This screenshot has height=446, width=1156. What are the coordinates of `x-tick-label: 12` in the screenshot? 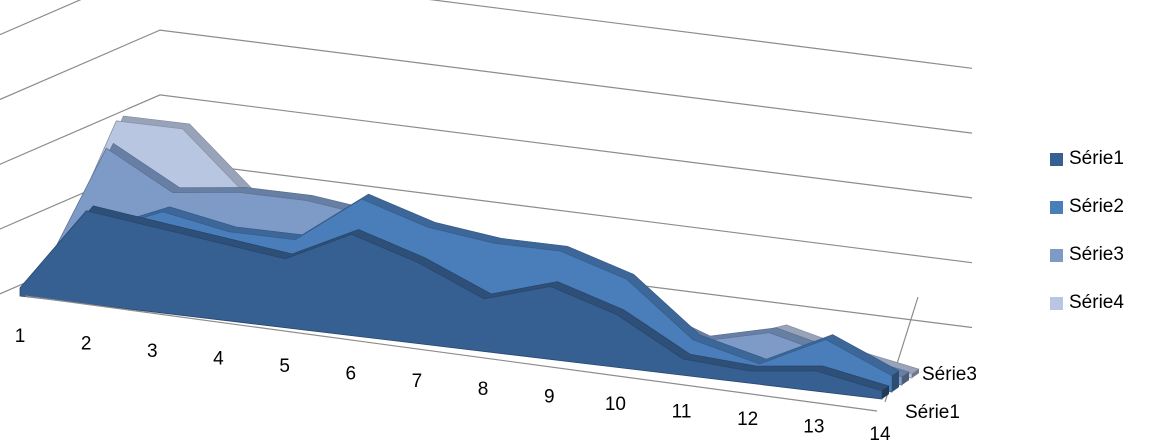 It's located at (747, 419).